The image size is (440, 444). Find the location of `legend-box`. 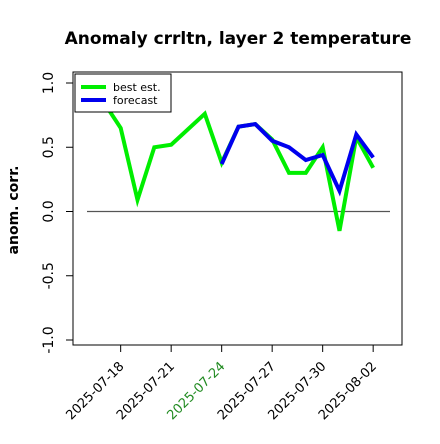

legend-box is located at coordinates (123, 93).